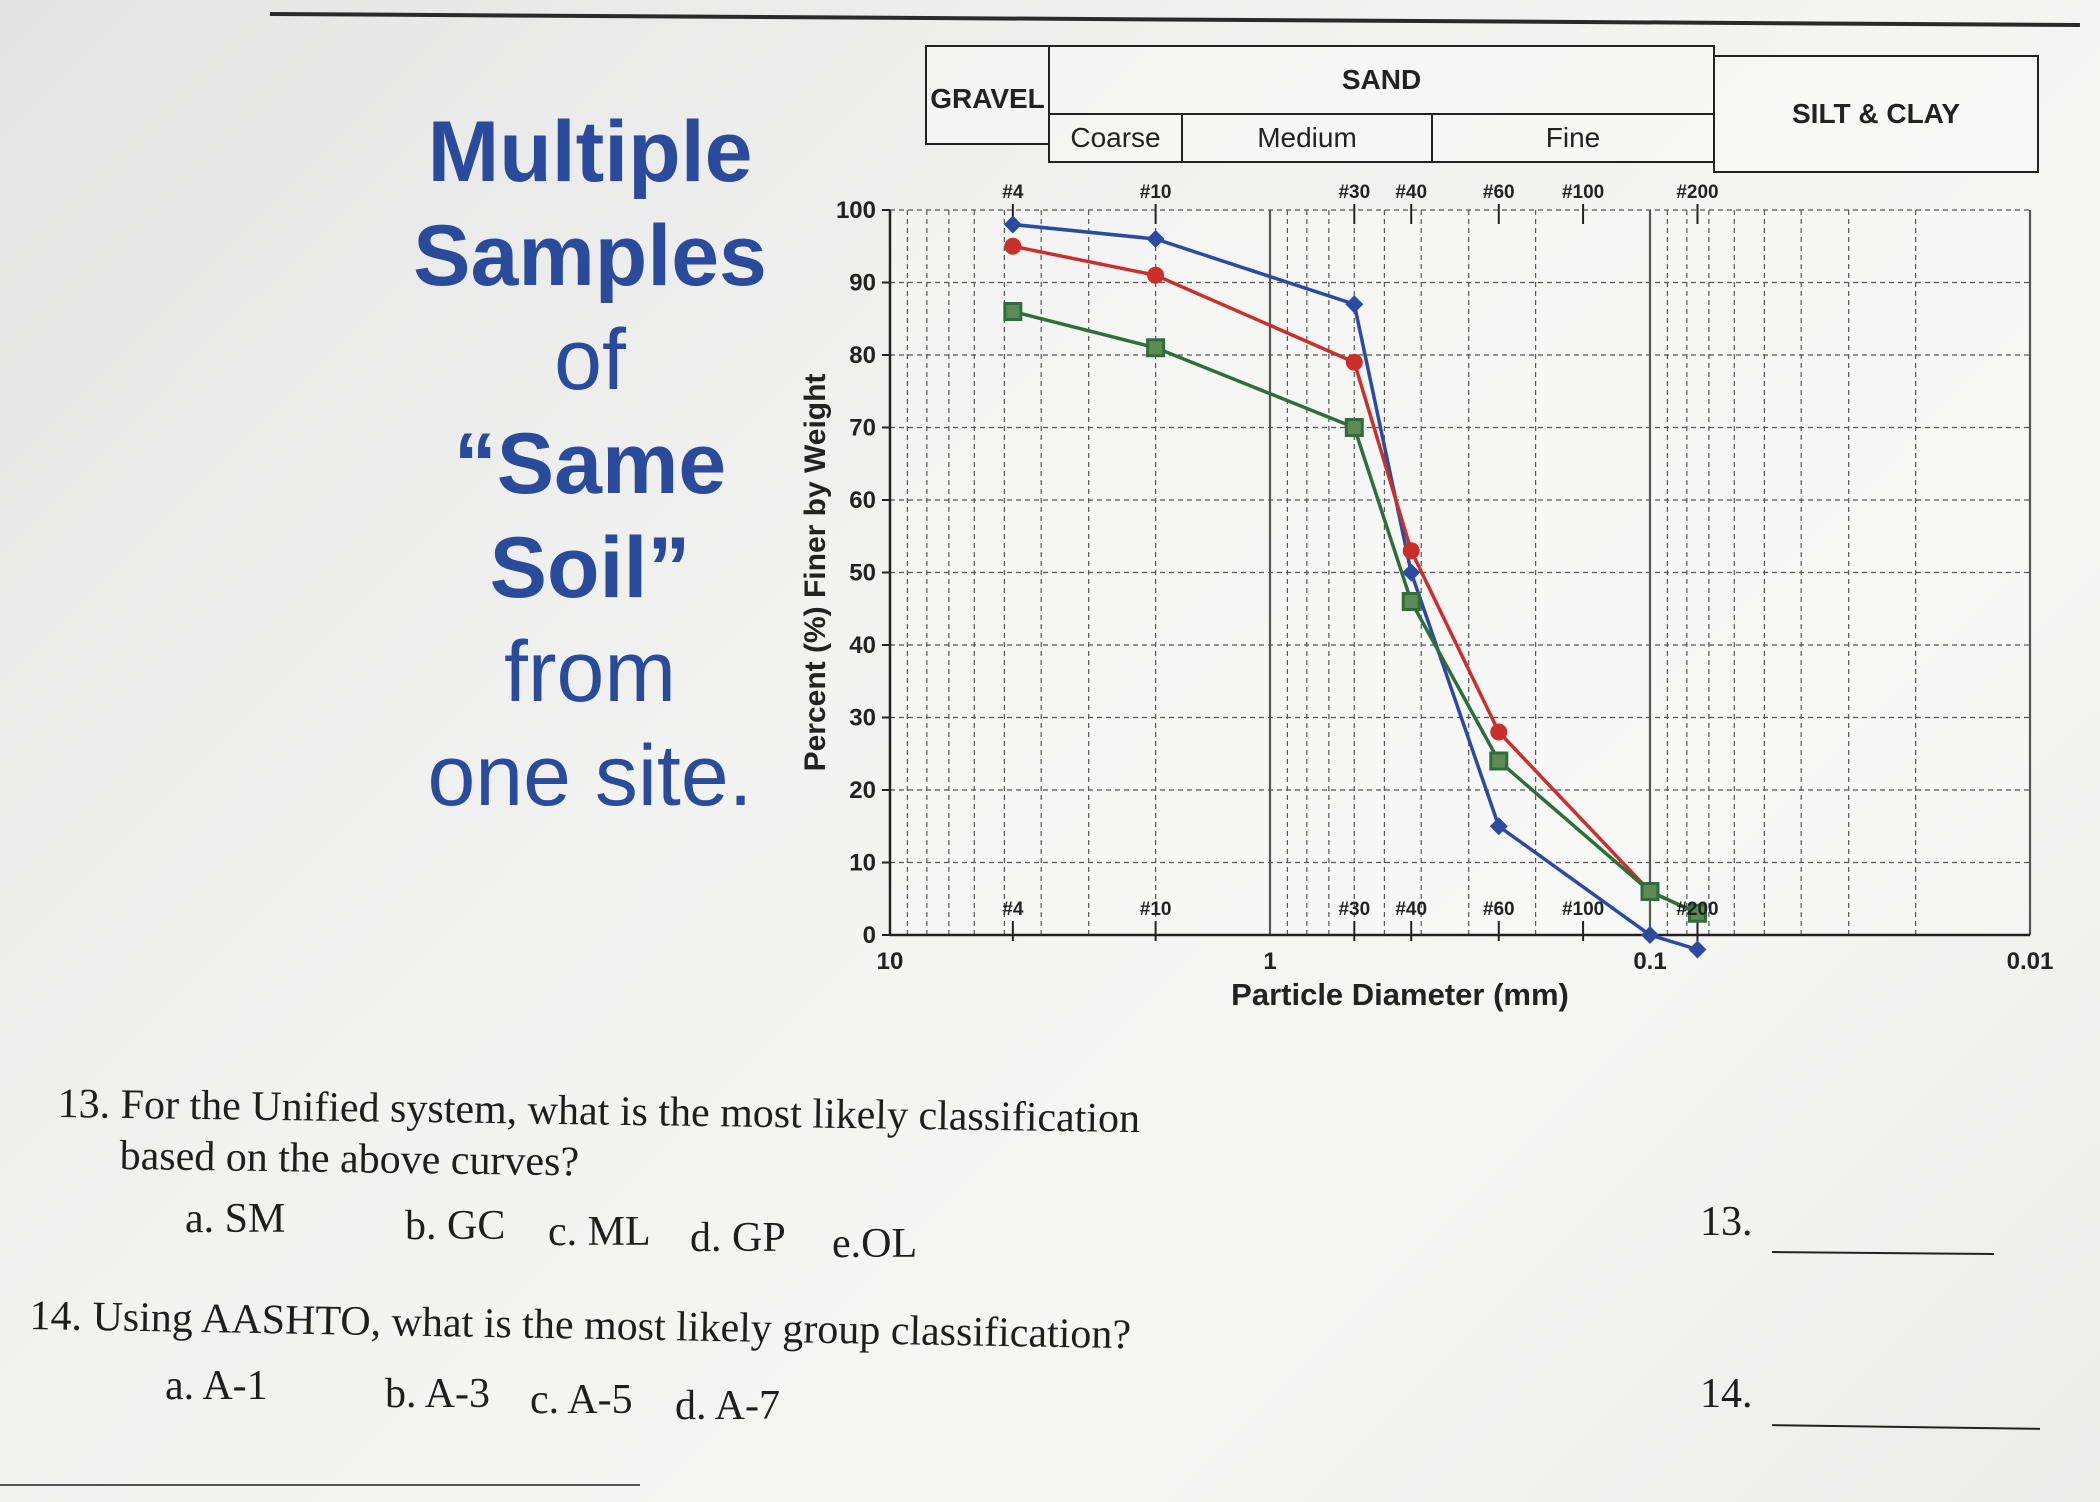 Image resolution: width=2100 pixels, height=1502 pixels. What do you see at coordinates (987, 95) in the screenshot?
I see `gravel-cell: GRAVEL` at bounding box center [987, 95].